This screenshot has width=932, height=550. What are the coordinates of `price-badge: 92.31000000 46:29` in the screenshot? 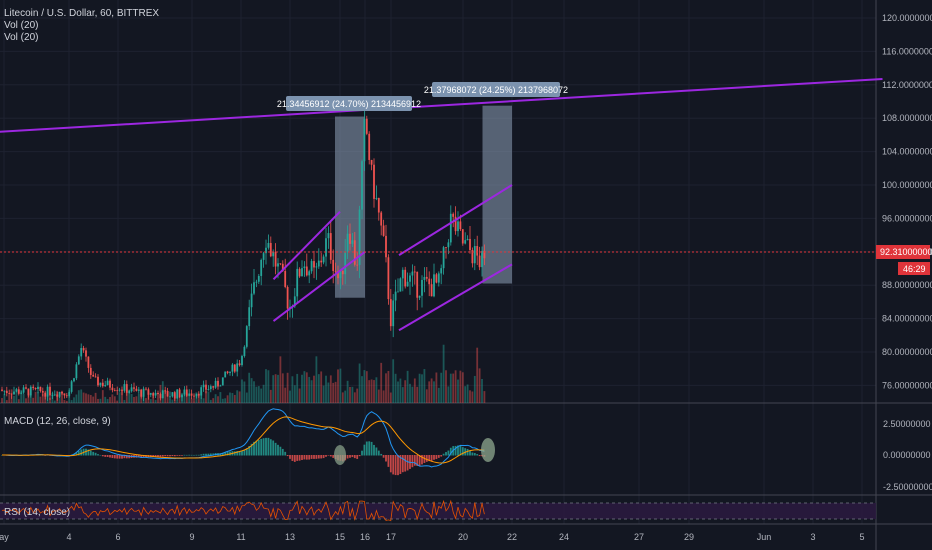 It's located at (904, 260).